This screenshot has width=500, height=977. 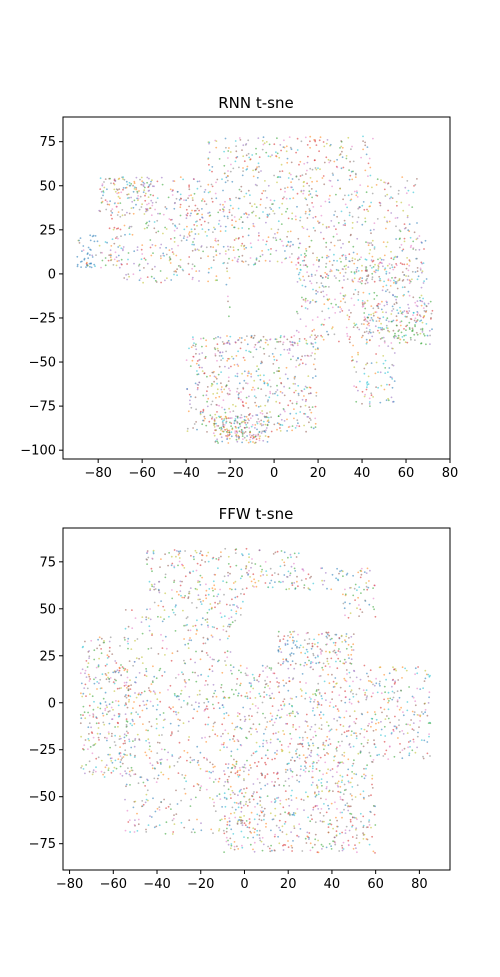 What do you see at coordinates (406, 473) in the screenshot?
I see `rnn-x-tick-label: 60` at bounding box center [406, 473].